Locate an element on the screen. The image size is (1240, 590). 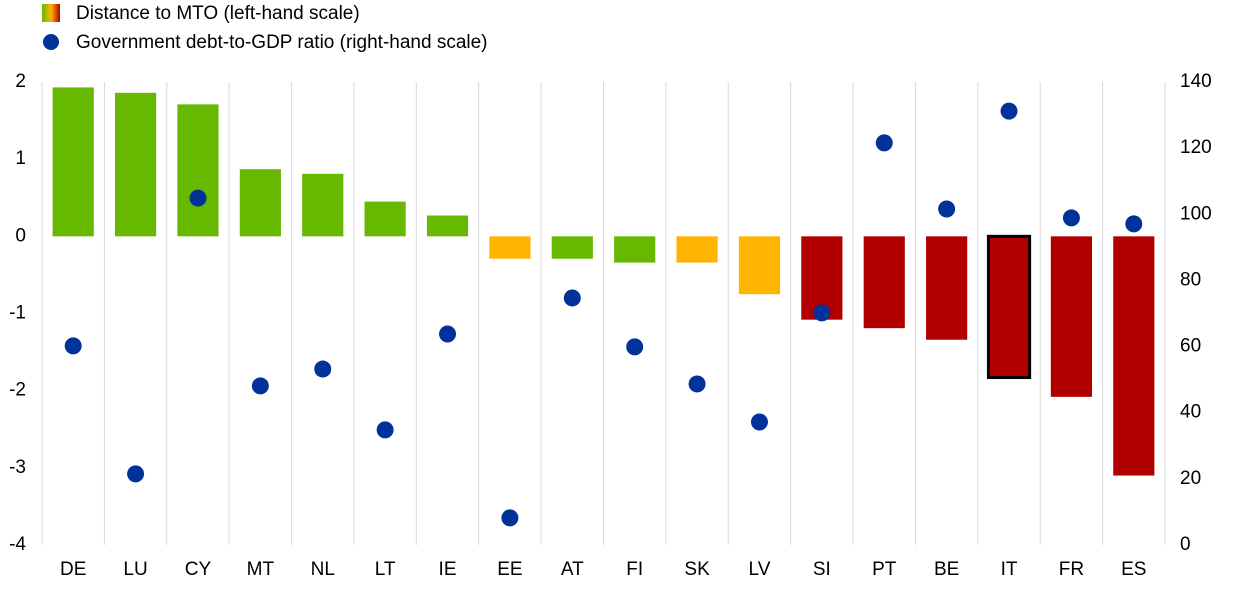
x-tick-label: FI is located at coordinates (634, 569).